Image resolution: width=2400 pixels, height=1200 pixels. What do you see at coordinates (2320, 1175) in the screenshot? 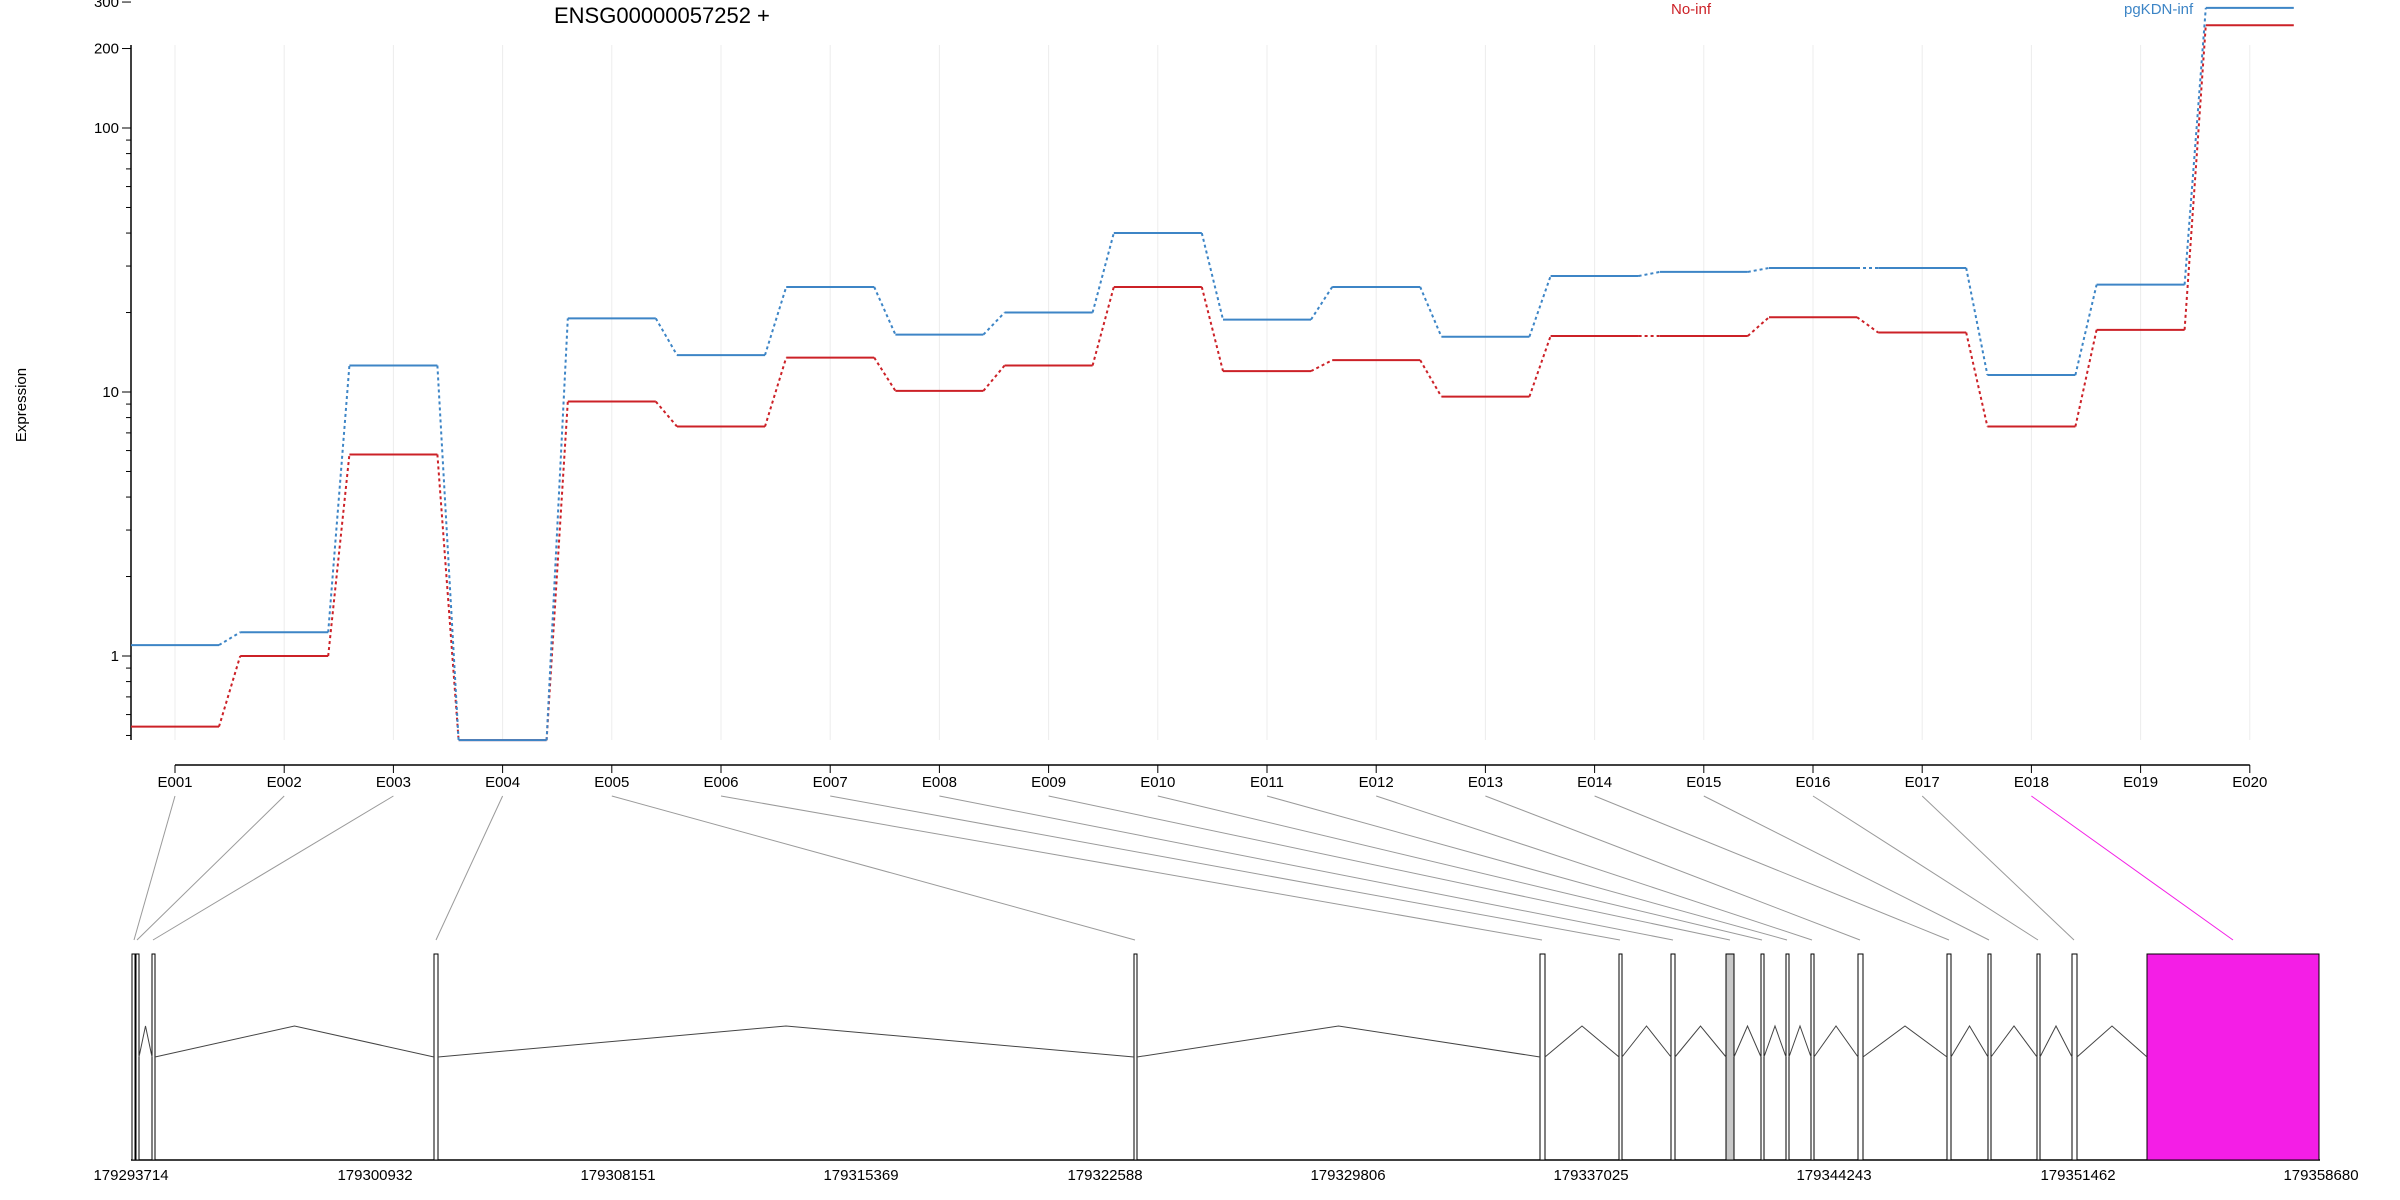
I see `genome-coordinate-label: 179358680` at bounding box center [2320, 1175].